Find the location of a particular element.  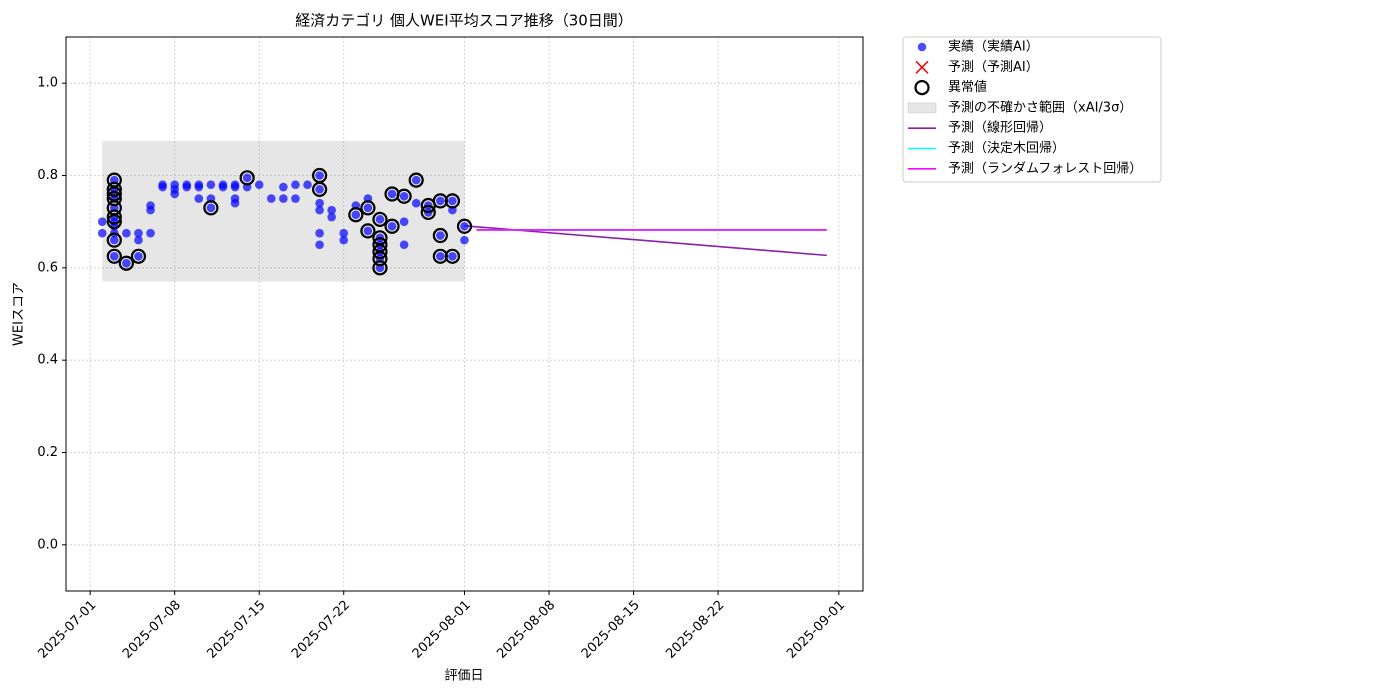

legend-entry: 実績（実績AI） is located at coordinates (978, 47).